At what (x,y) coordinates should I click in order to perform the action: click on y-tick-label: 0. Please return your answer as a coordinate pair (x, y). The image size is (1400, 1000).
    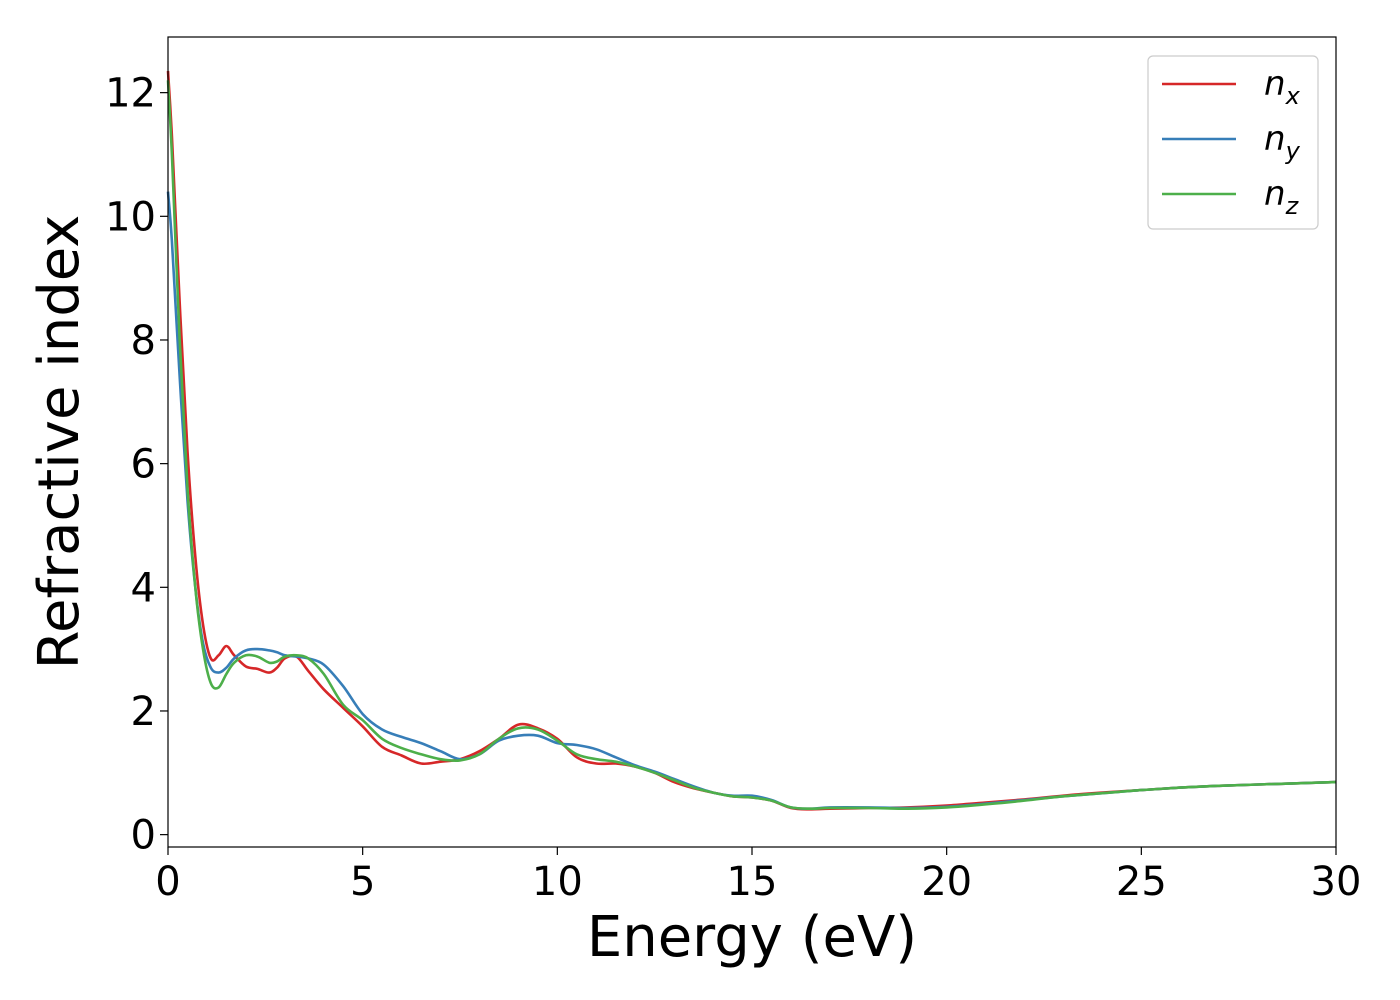
    Looking at the image, I should click on (143, 836).